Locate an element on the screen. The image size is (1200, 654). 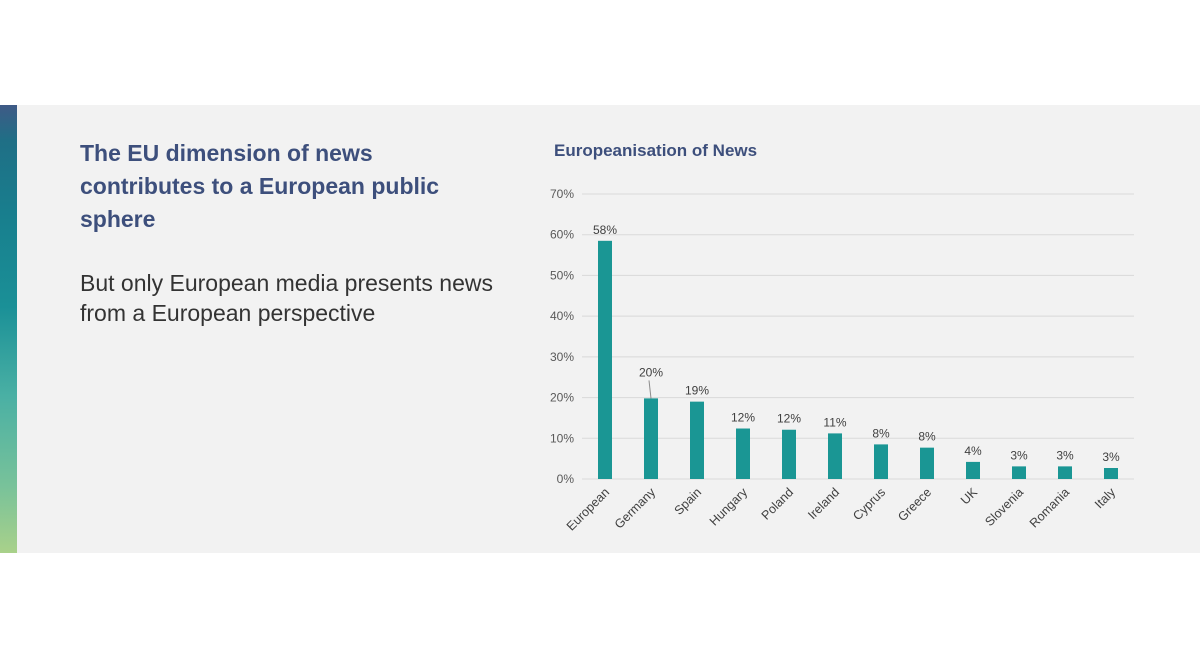
category-label: Poland is located at coordinates (777, 503).